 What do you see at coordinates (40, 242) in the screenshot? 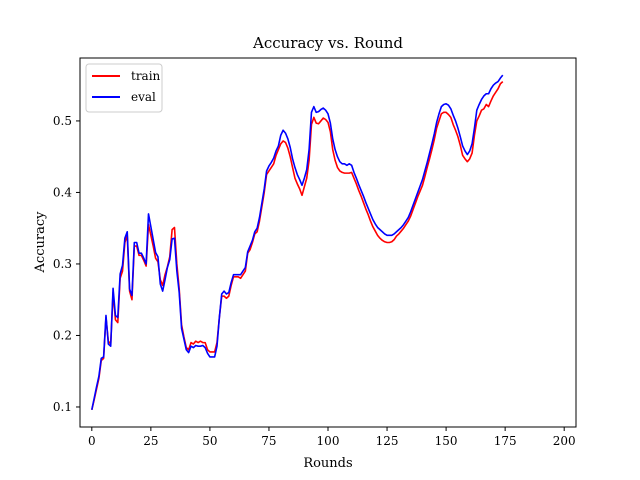
I see `y-axis-label: Accuracy` at bounding box center [40, 242].